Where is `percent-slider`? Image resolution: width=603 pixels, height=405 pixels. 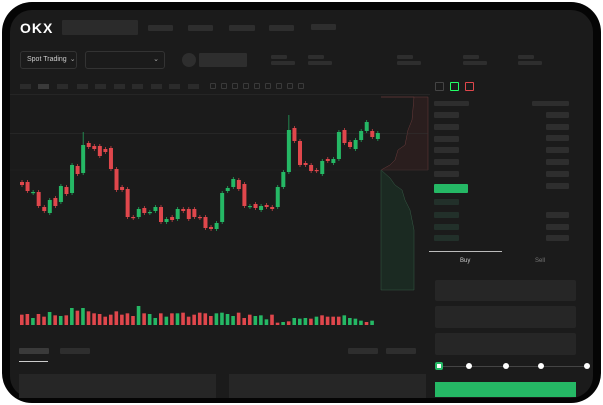 percent-slider is located at coordinates (513, 366).